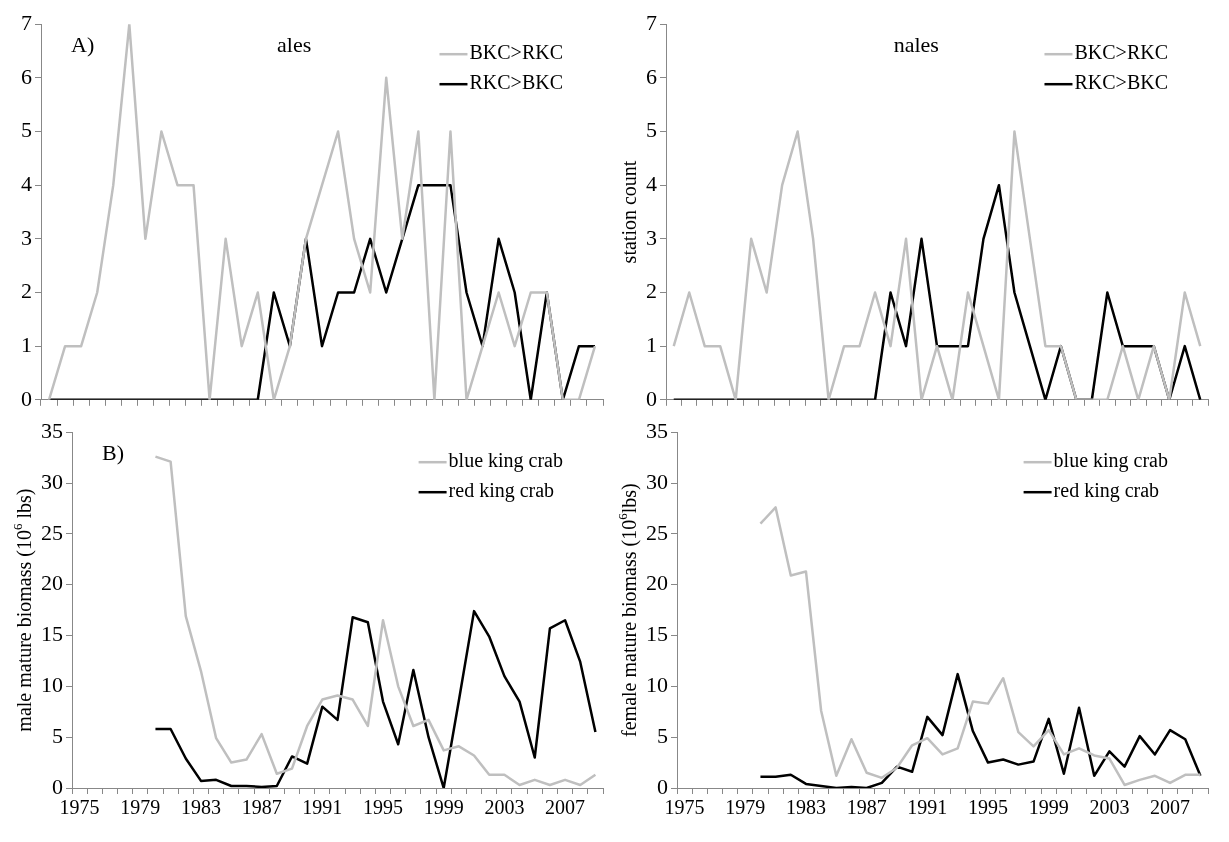 This screenshot has width=1229, height=842. I want to click on annotation: B), so click(113, 452).